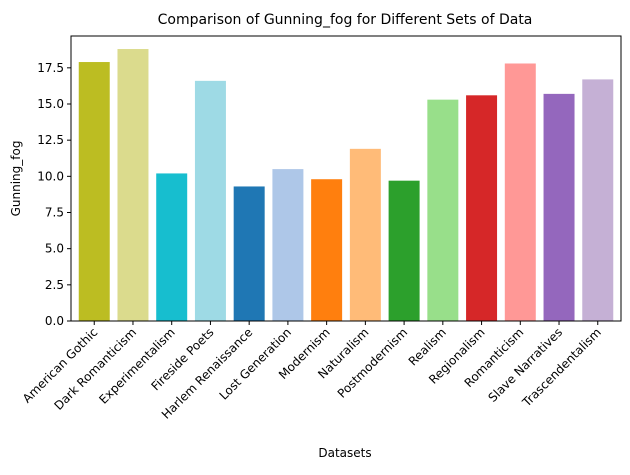 The width and height of the screenshot is (630, 475). I want to click on bar-american-gothic, so click(94, 191).